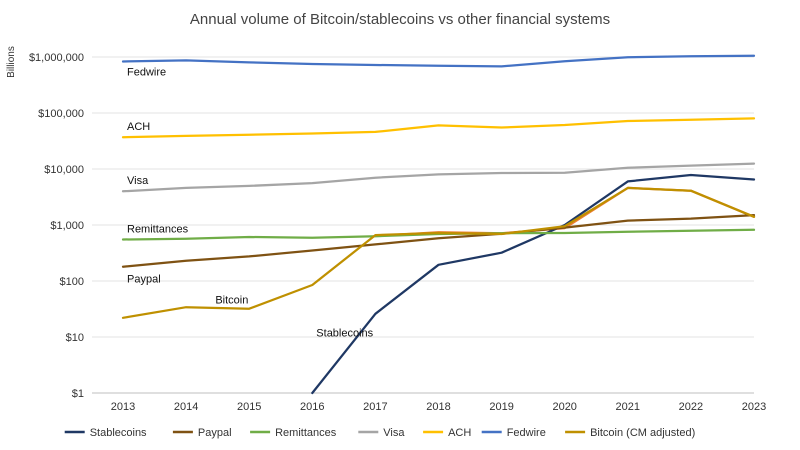 The height and width of the screenshot is (450, 800). What do you see at coordinates (691, 407) in the screenshot?
I see `x-tick-label: 2022` at bounding box center [691, 407].